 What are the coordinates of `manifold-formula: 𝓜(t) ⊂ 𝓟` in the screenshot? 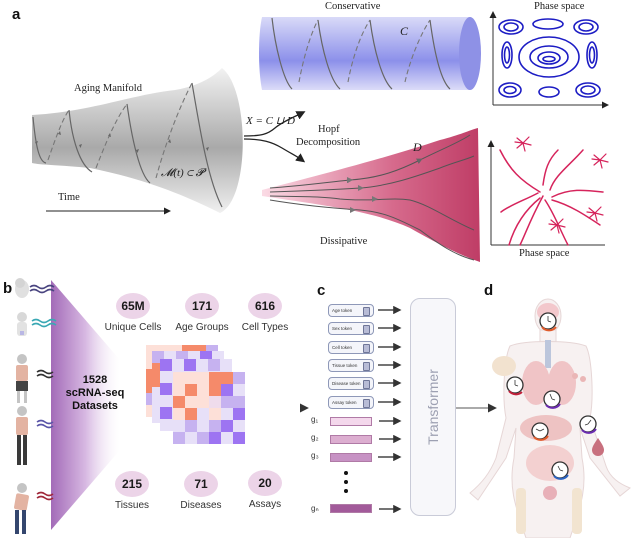 It's located at (182, 173).